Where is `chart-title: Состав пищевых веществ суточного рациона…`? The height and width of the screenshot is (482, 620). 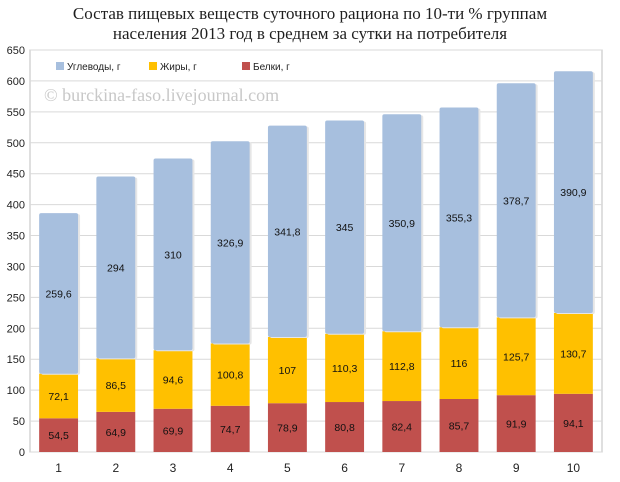
chart-title: Состав пищевых веществ суточного рациона… is located at coordinates (310, 24).